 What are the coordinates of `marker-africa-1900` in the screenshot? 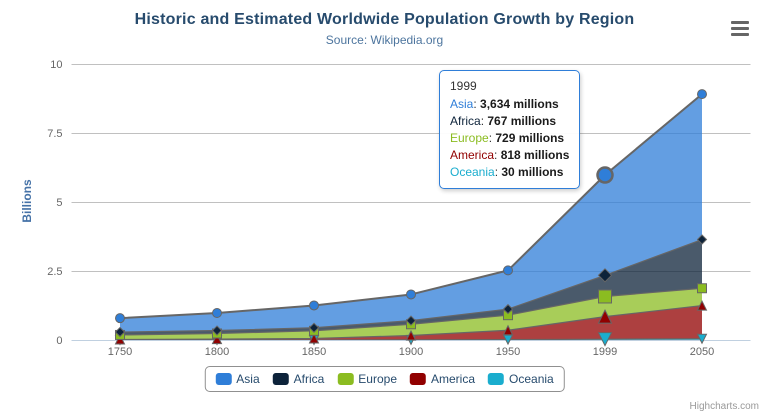 It's located at (411, 320).